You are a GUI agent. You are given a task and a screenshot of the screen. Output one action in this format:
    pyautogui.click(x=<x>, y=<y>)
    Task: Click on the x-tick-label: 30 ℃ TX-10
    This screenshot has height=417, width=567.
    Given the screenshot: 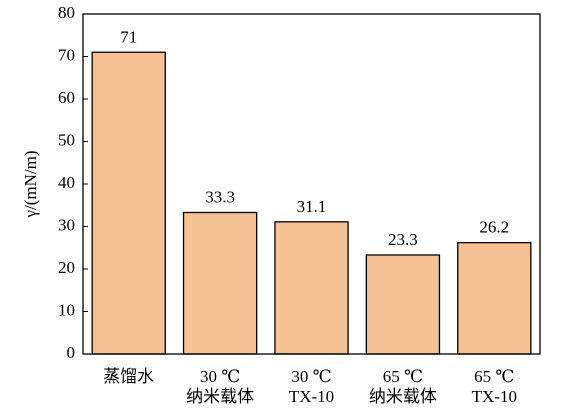 What is the action you would take?
    pyautogui.click(x=311, y=386)
    